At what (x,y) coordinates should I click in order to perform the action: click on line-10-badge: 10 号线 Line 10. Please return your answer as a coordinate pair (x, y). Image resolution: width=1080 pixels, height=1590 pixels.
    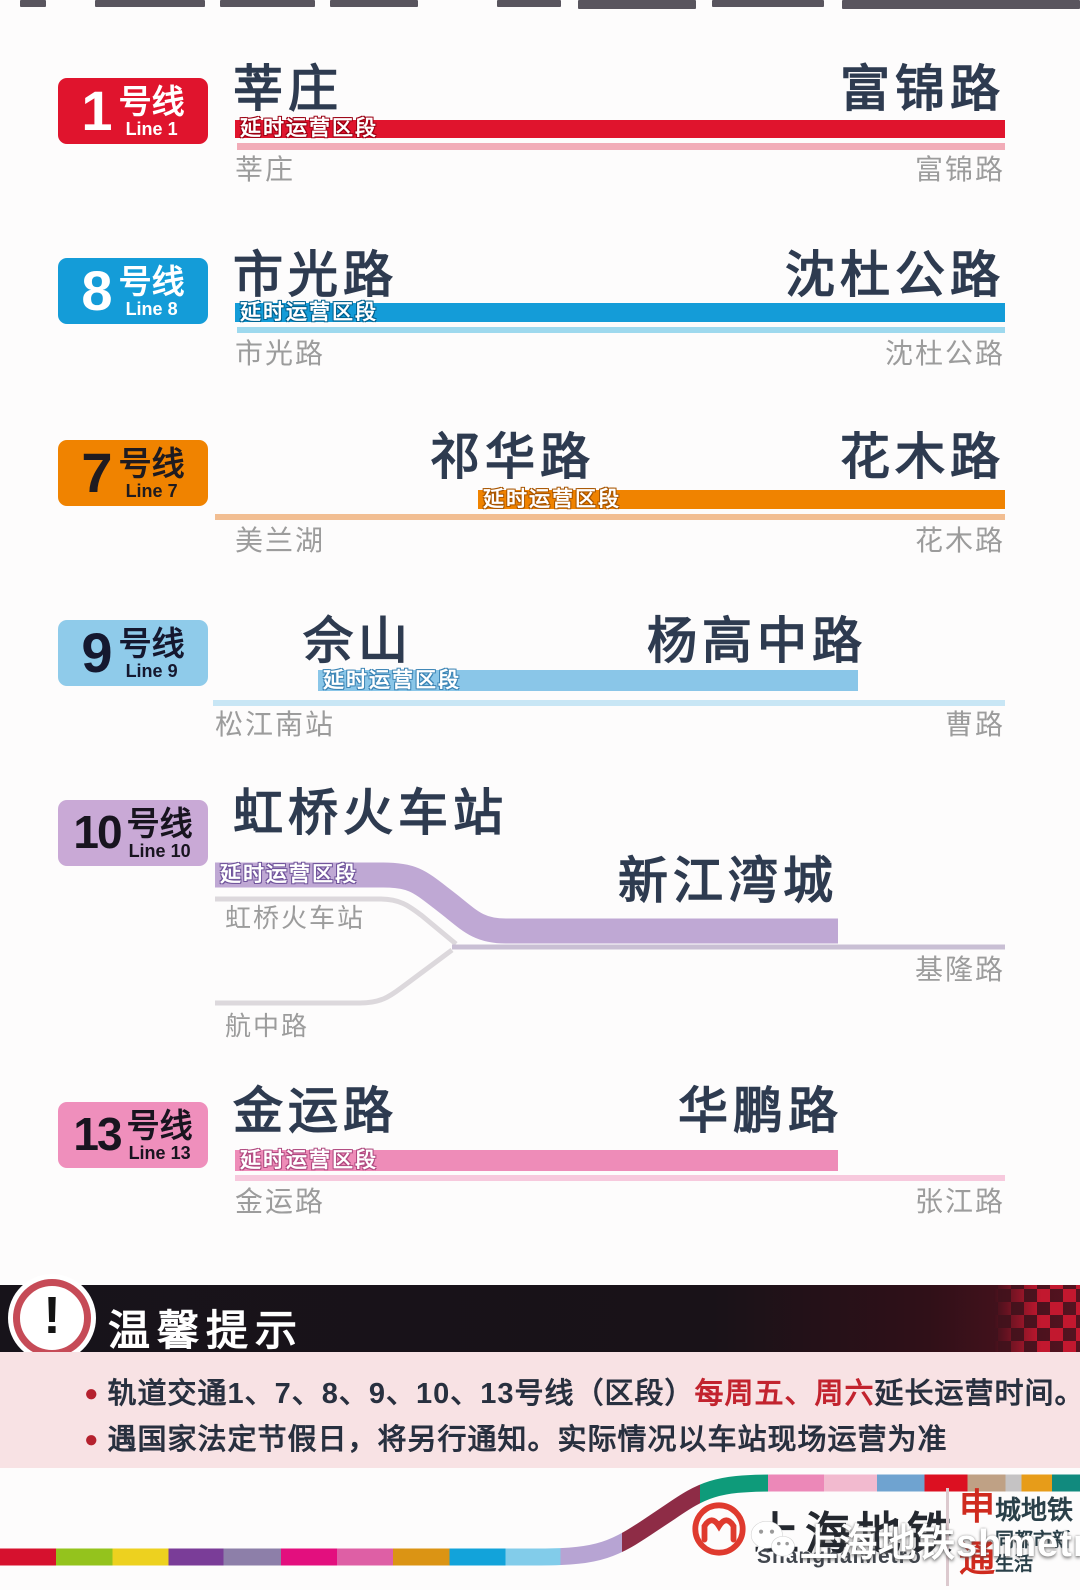
    Looking at the image, I should click on (133, 833).